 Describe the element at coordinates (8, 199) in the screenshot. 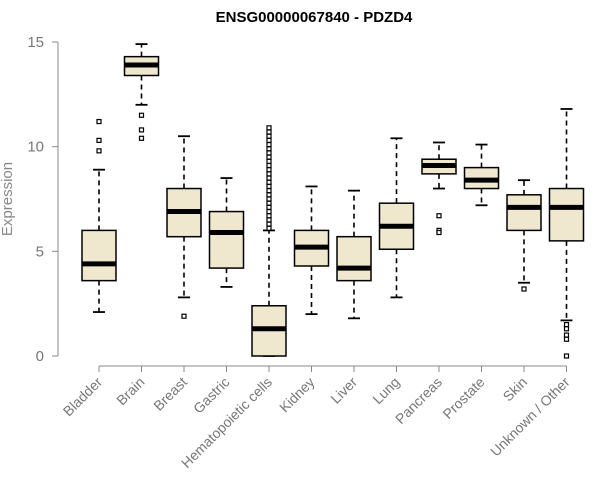

I see `y-axis-label: Expression` at that location.